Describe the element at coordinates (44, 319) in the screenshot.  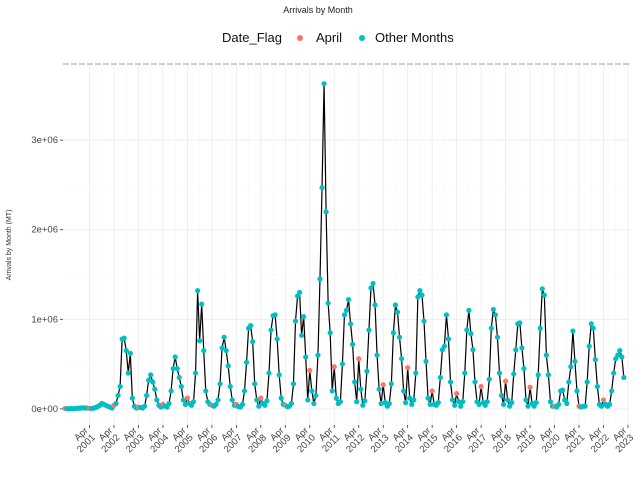
I see `y-tick-label: 1e+06` at that location.